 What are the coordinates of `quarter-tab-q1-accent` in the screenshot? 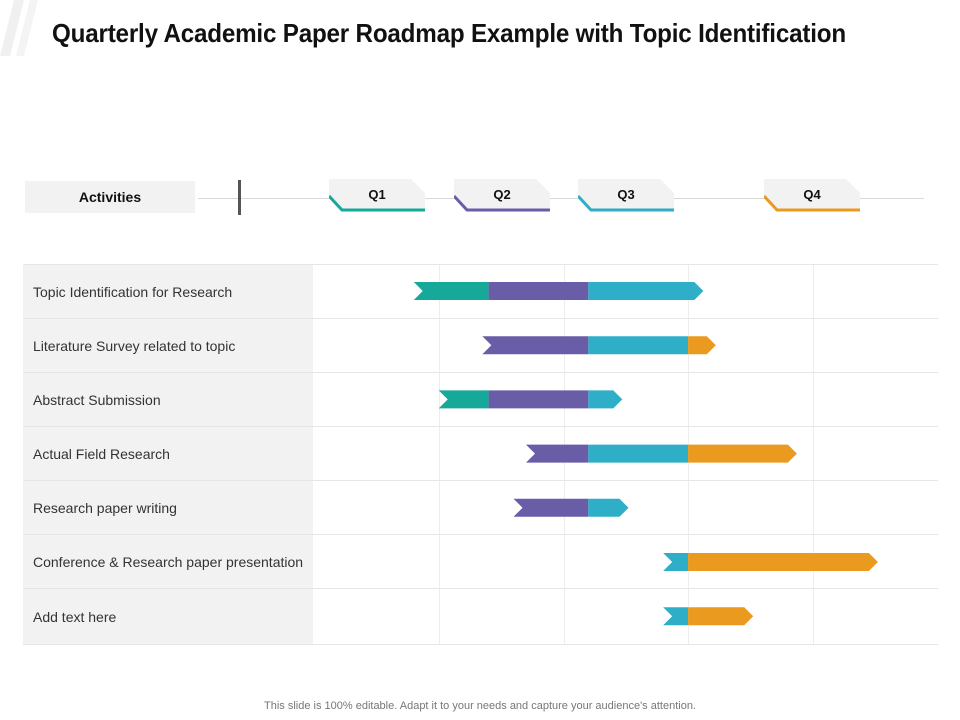 It's located at (377, 203).